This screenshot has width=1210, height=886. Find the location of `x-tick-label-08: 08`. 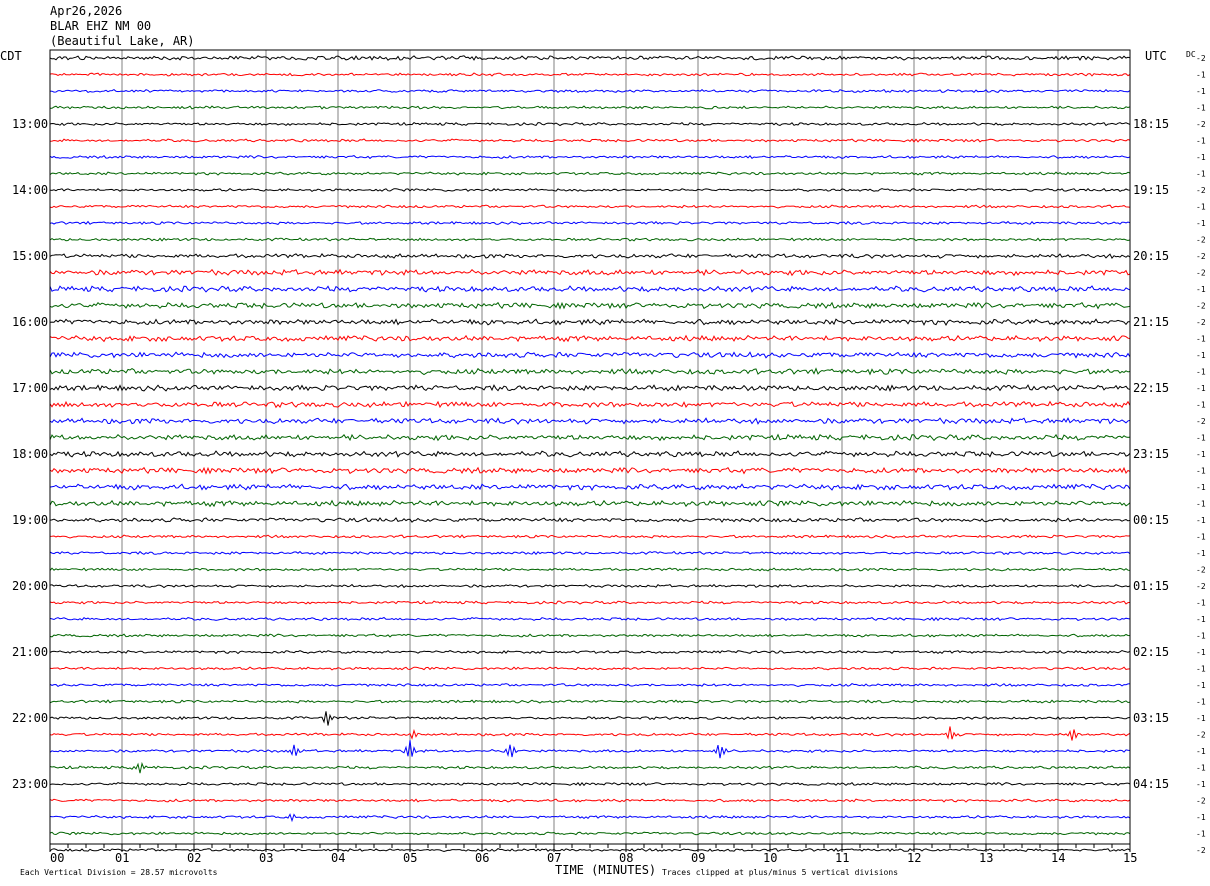

x-tick-label-08: 08 is located at coordinates (626, 858).